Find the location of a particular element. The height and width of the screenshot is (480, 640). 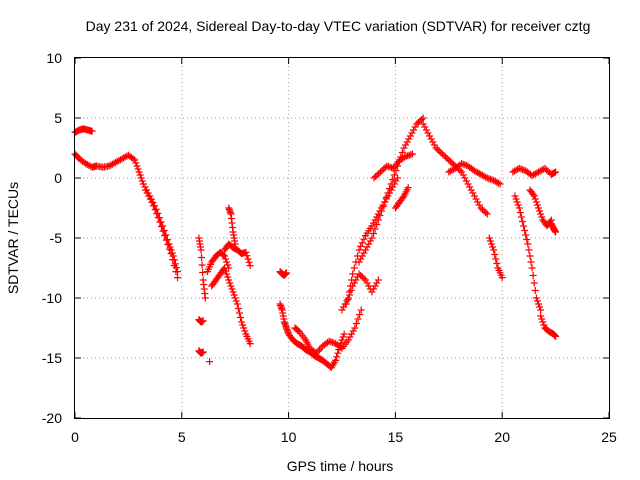

series-arc-t is located at coordinates (455, 169).